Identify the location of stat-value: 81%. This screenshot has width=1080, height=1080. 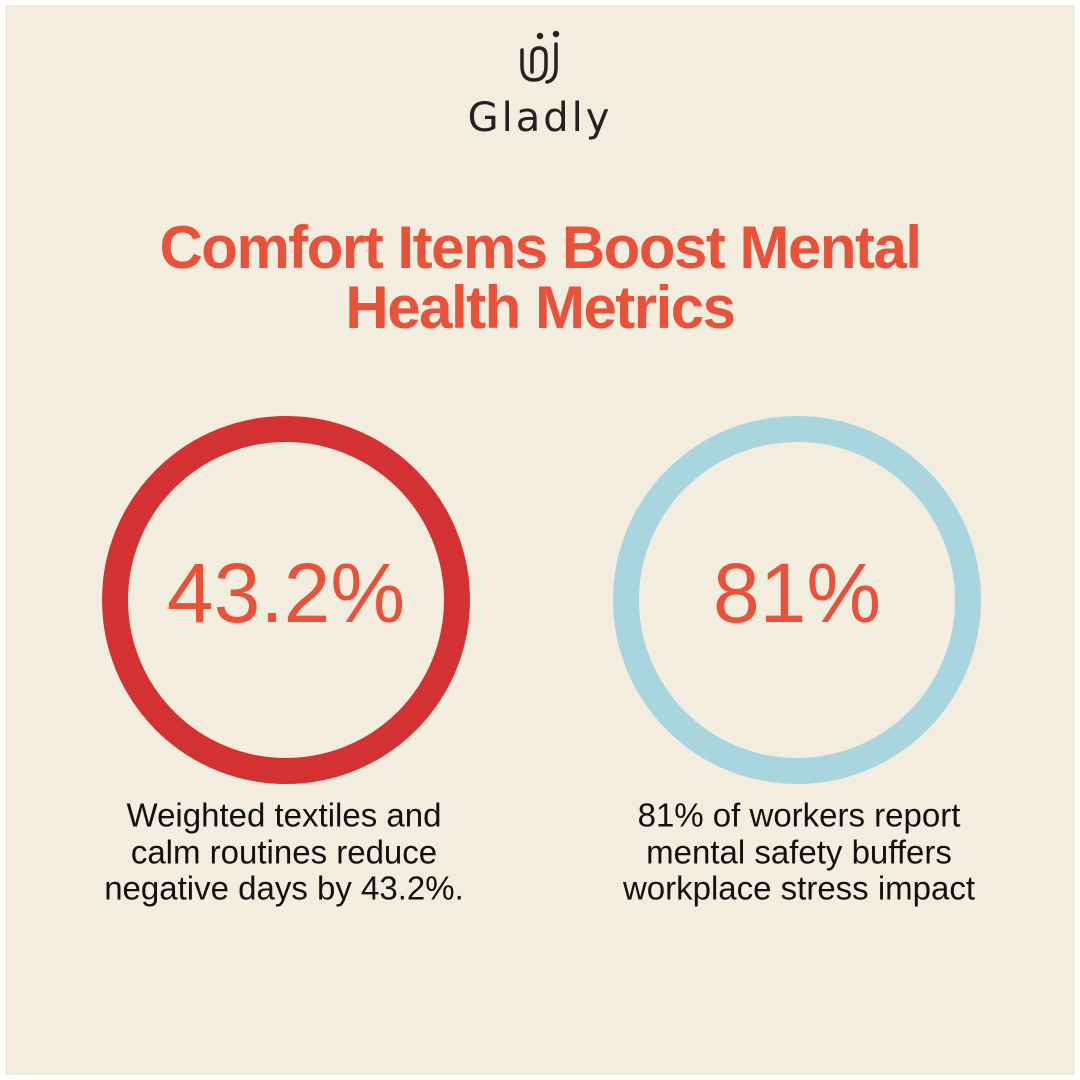
(797, 593).